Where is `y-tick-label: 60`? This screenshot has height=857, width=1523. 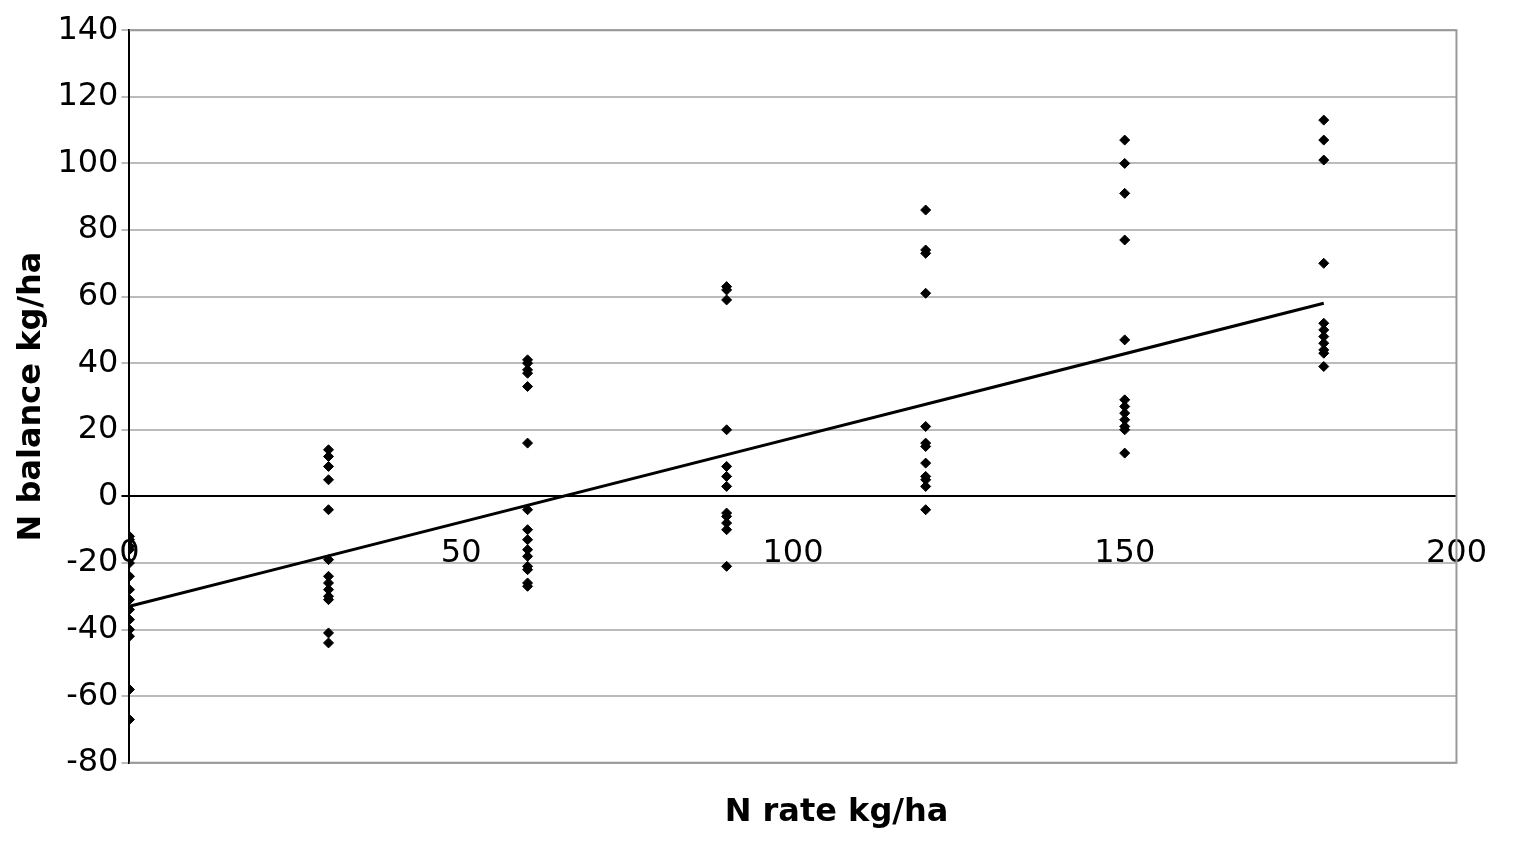
y-tick-label: 60 is located at coordinates (98, 293).